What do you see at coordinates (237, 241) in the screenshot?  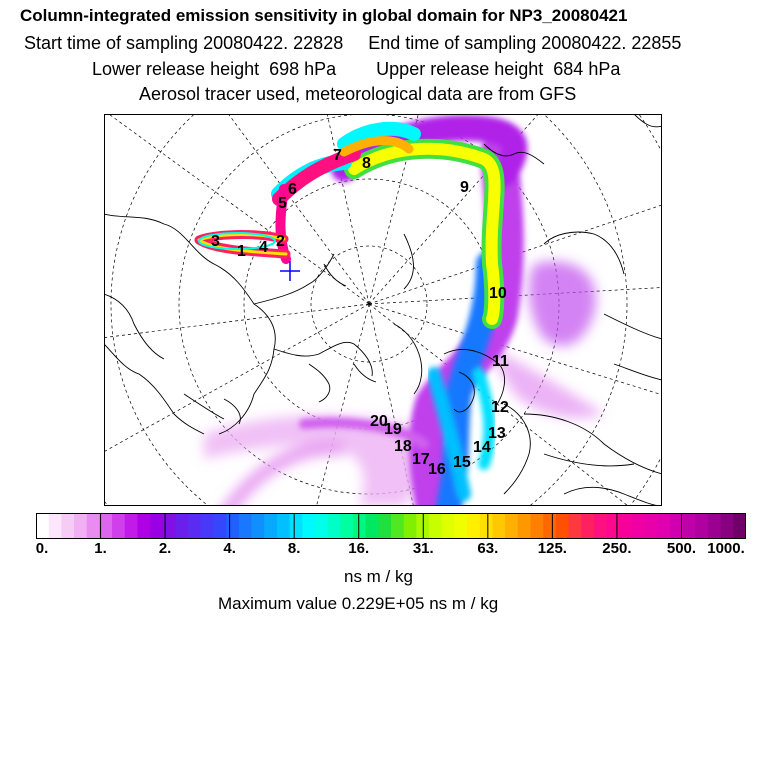 I see `plume-loop-outline` at bounding box center [237, 241].